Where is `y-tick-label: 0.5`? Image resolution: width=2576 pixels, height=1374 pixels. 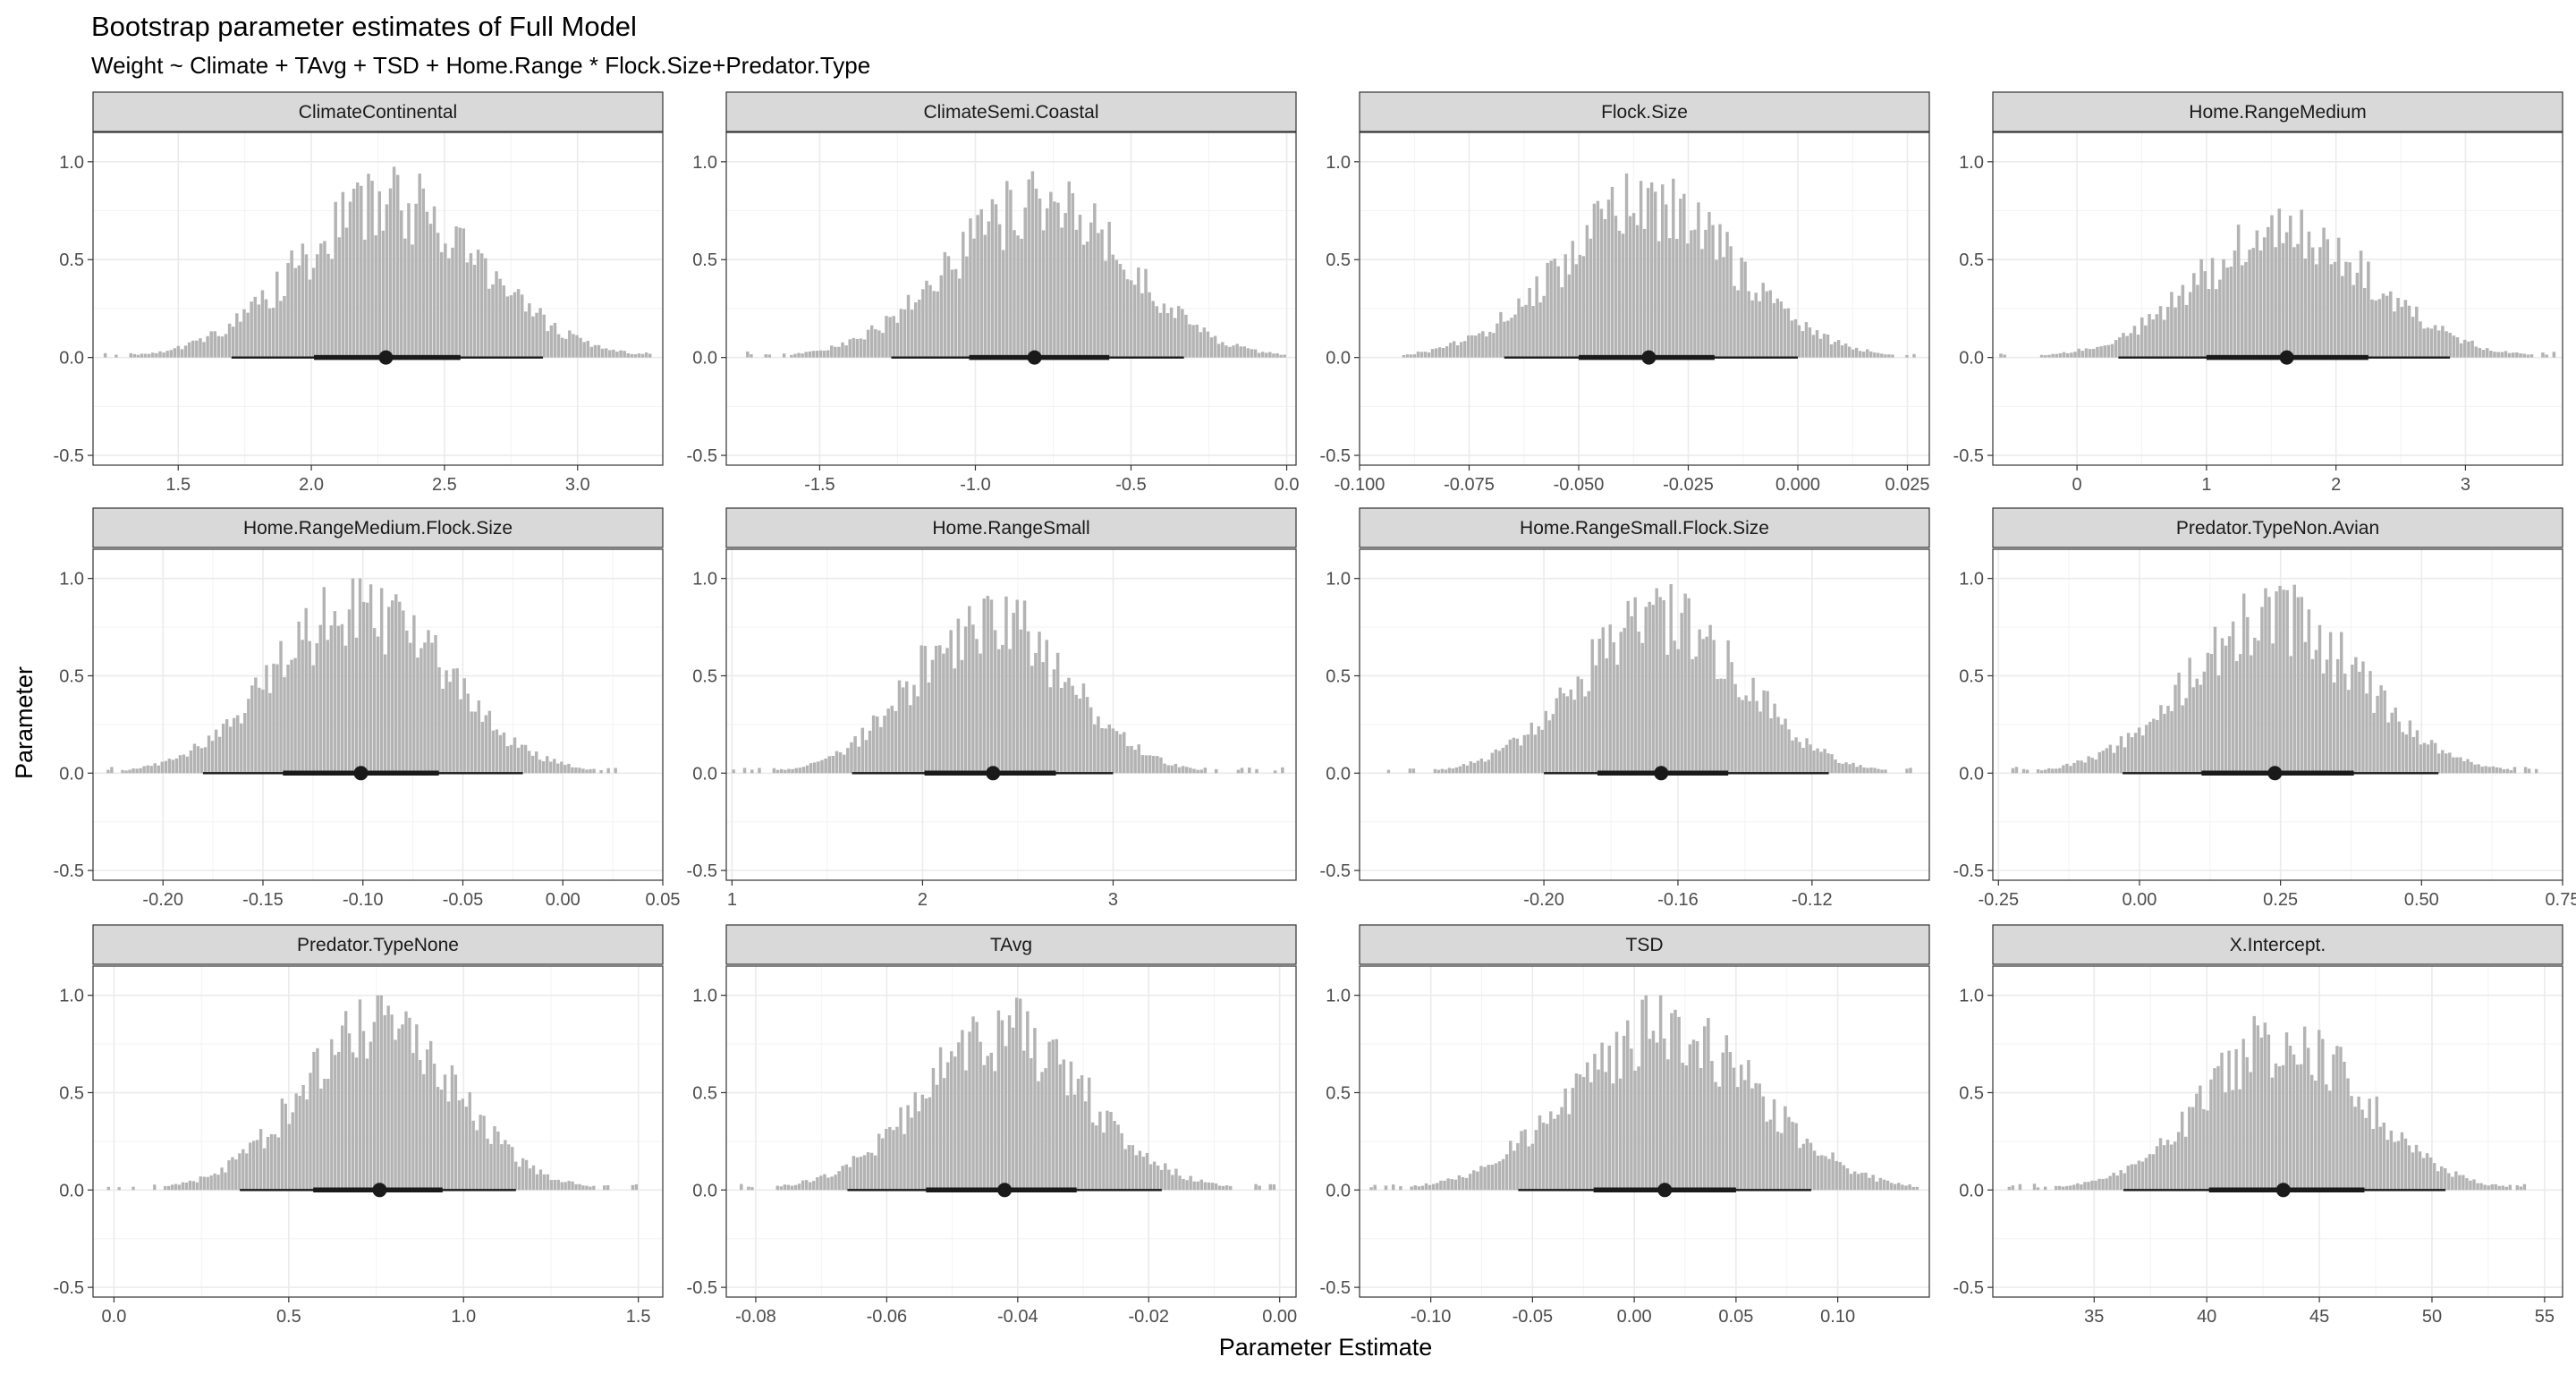 y-tick-label: 0.5 is located at coordinates (1971, 676).